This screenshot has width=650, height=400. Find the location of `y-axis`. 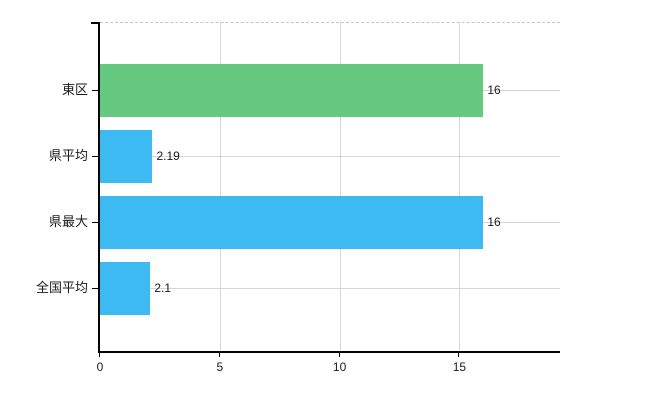

y-axis is located at coordinates (99, 187).